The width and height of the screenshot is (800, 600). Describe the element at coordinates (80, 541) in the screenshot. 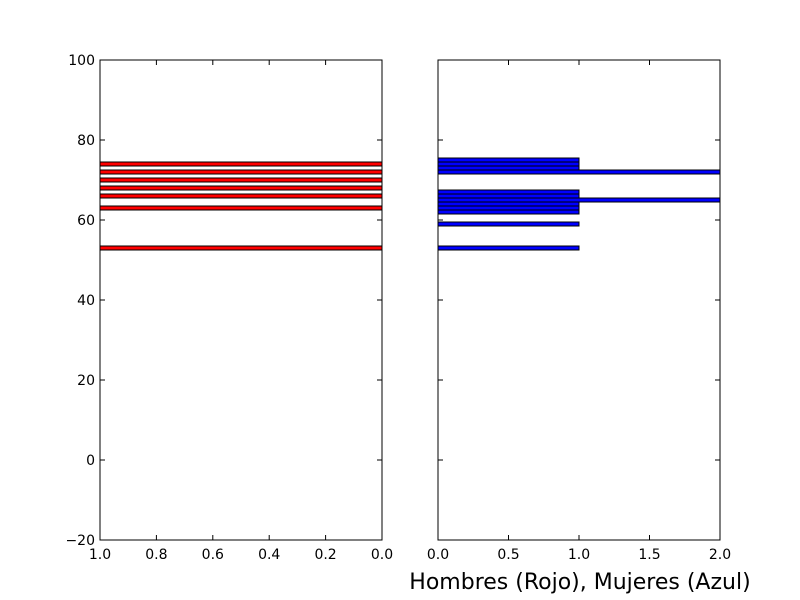

I see `y-tick-label: −20` at that location.